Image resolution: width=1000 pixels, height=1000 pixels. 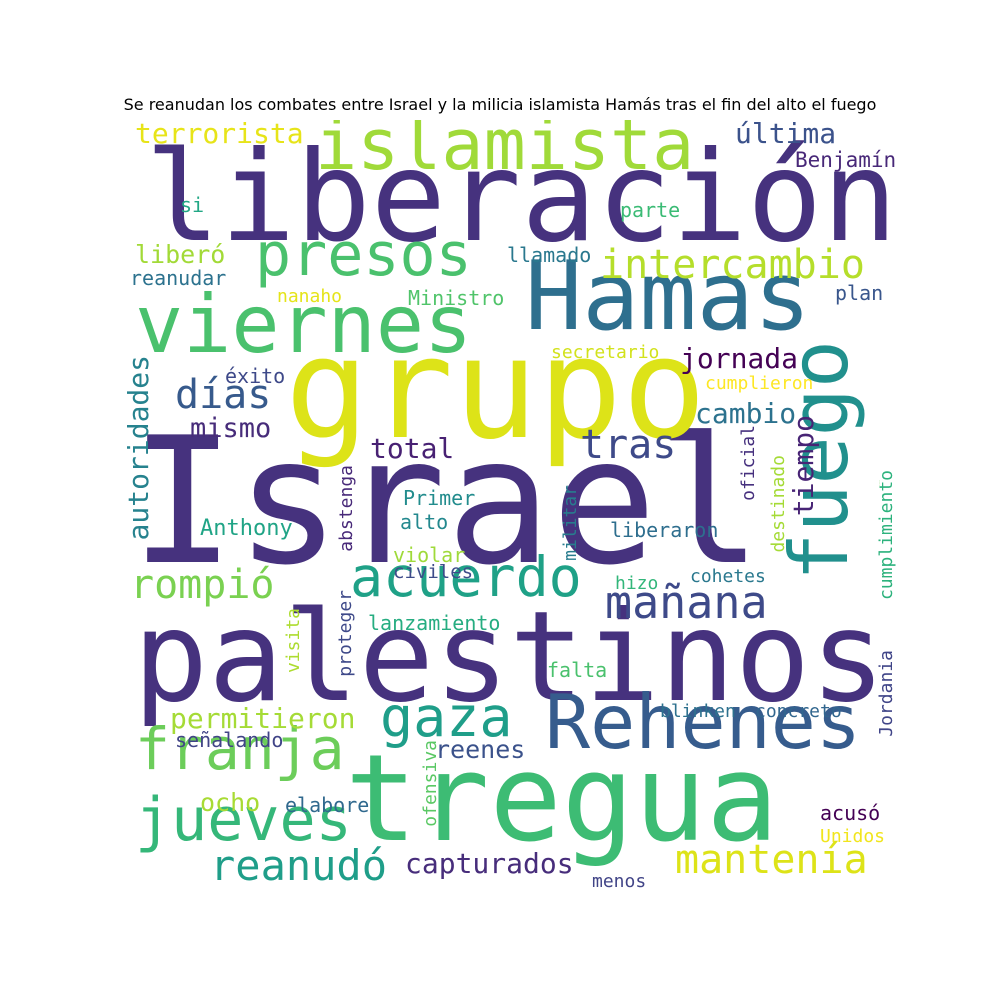 I want to click on word-30: total, so click(x=412, y=448).